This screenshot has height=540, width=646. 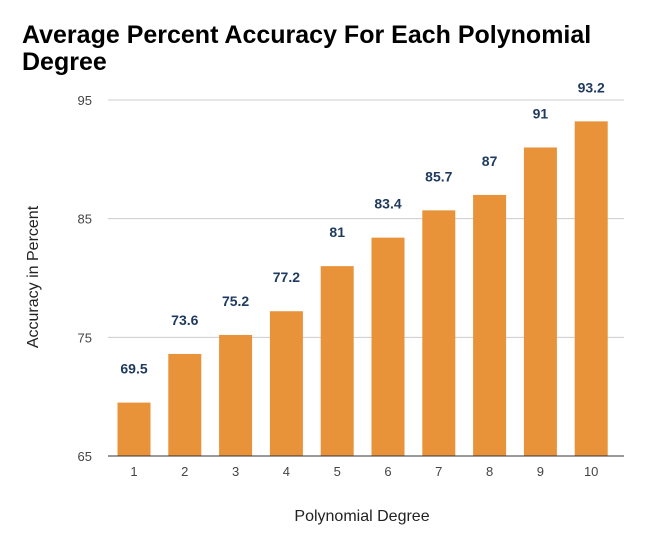 I want to click on x-tick-label: 3, so click(x=235, y=471).